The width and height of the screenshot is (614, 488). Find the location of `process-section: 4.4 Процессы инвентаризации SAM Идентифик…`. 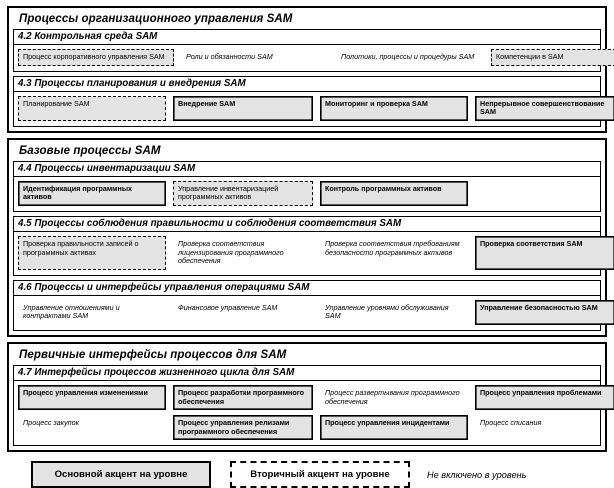

process-section: 4.4 Процессы инвентаризации SAM Идентифик… is located at coordinates (307, 186).